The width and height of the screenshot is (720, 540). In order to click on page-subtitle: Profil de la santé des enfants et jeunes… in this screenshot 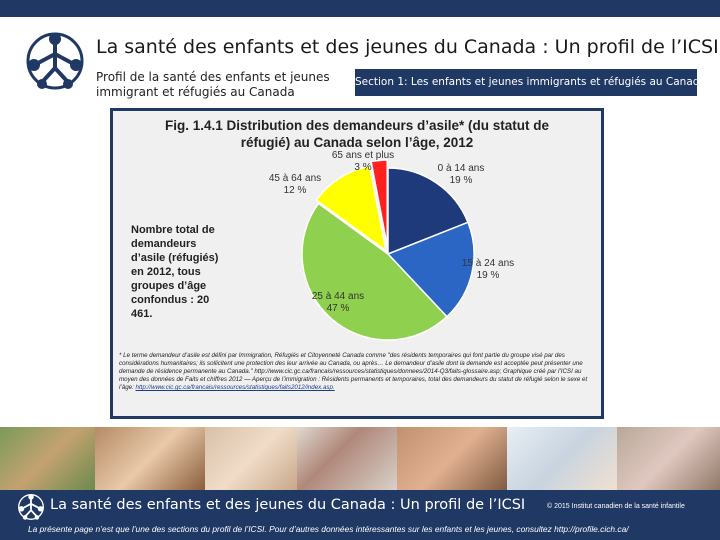, I will do `click(213, 84)`.